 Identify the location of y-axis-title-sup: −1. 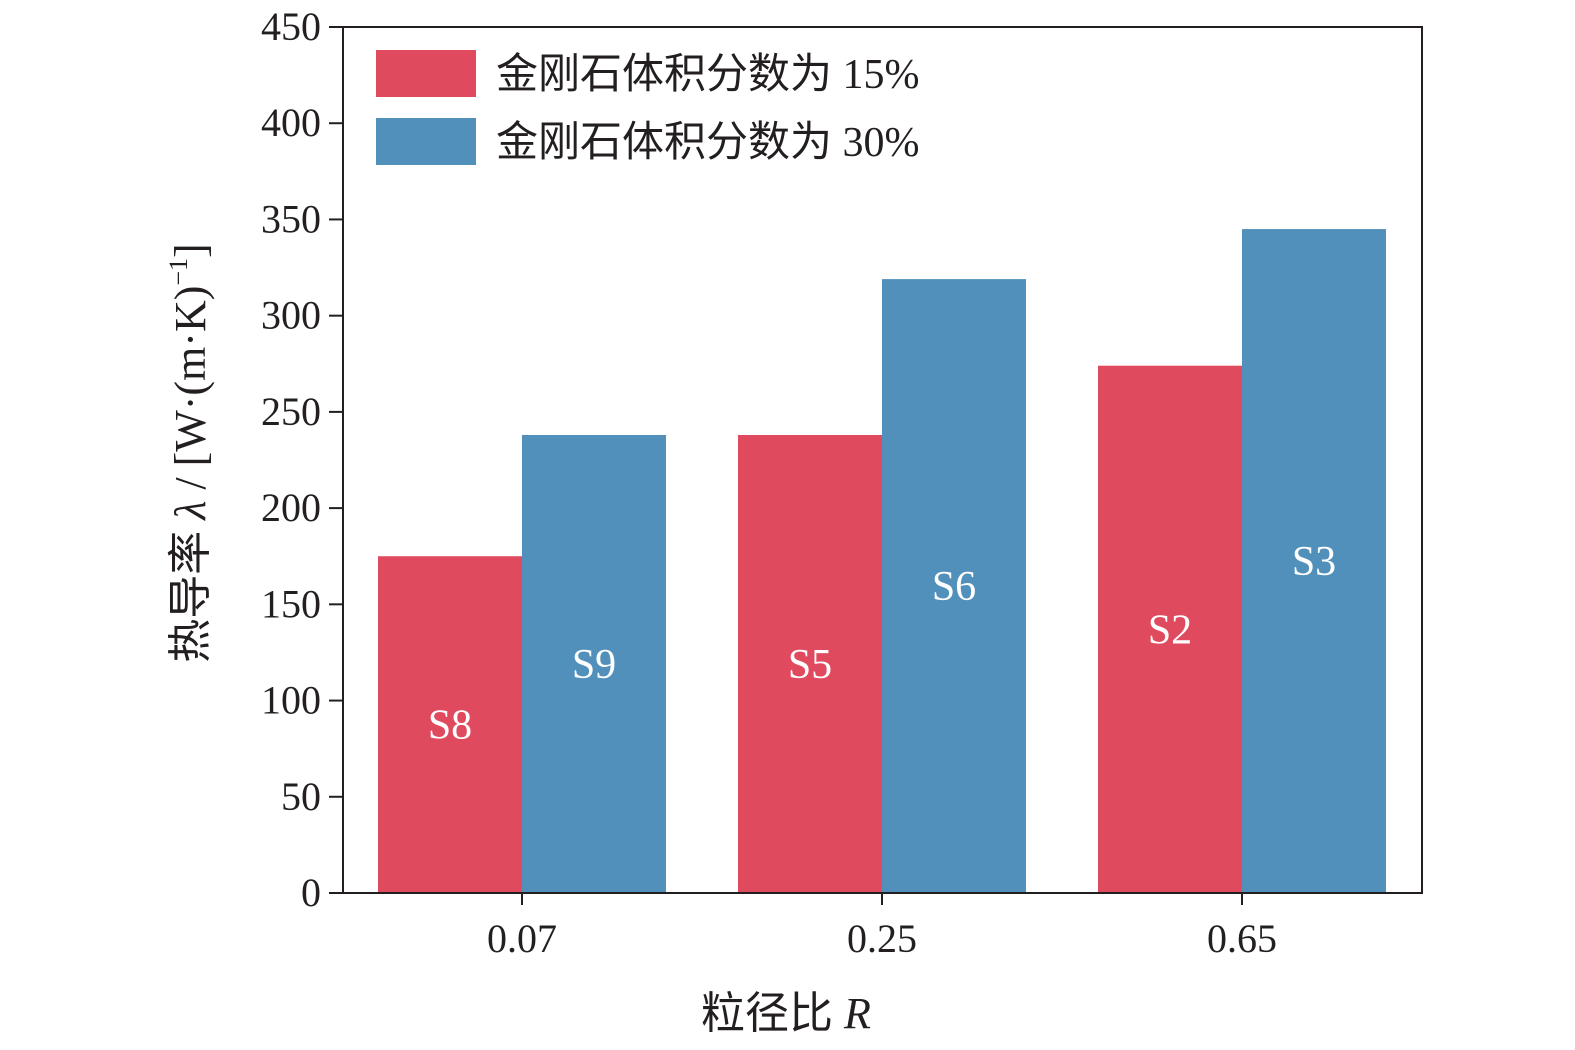
(178, 272).